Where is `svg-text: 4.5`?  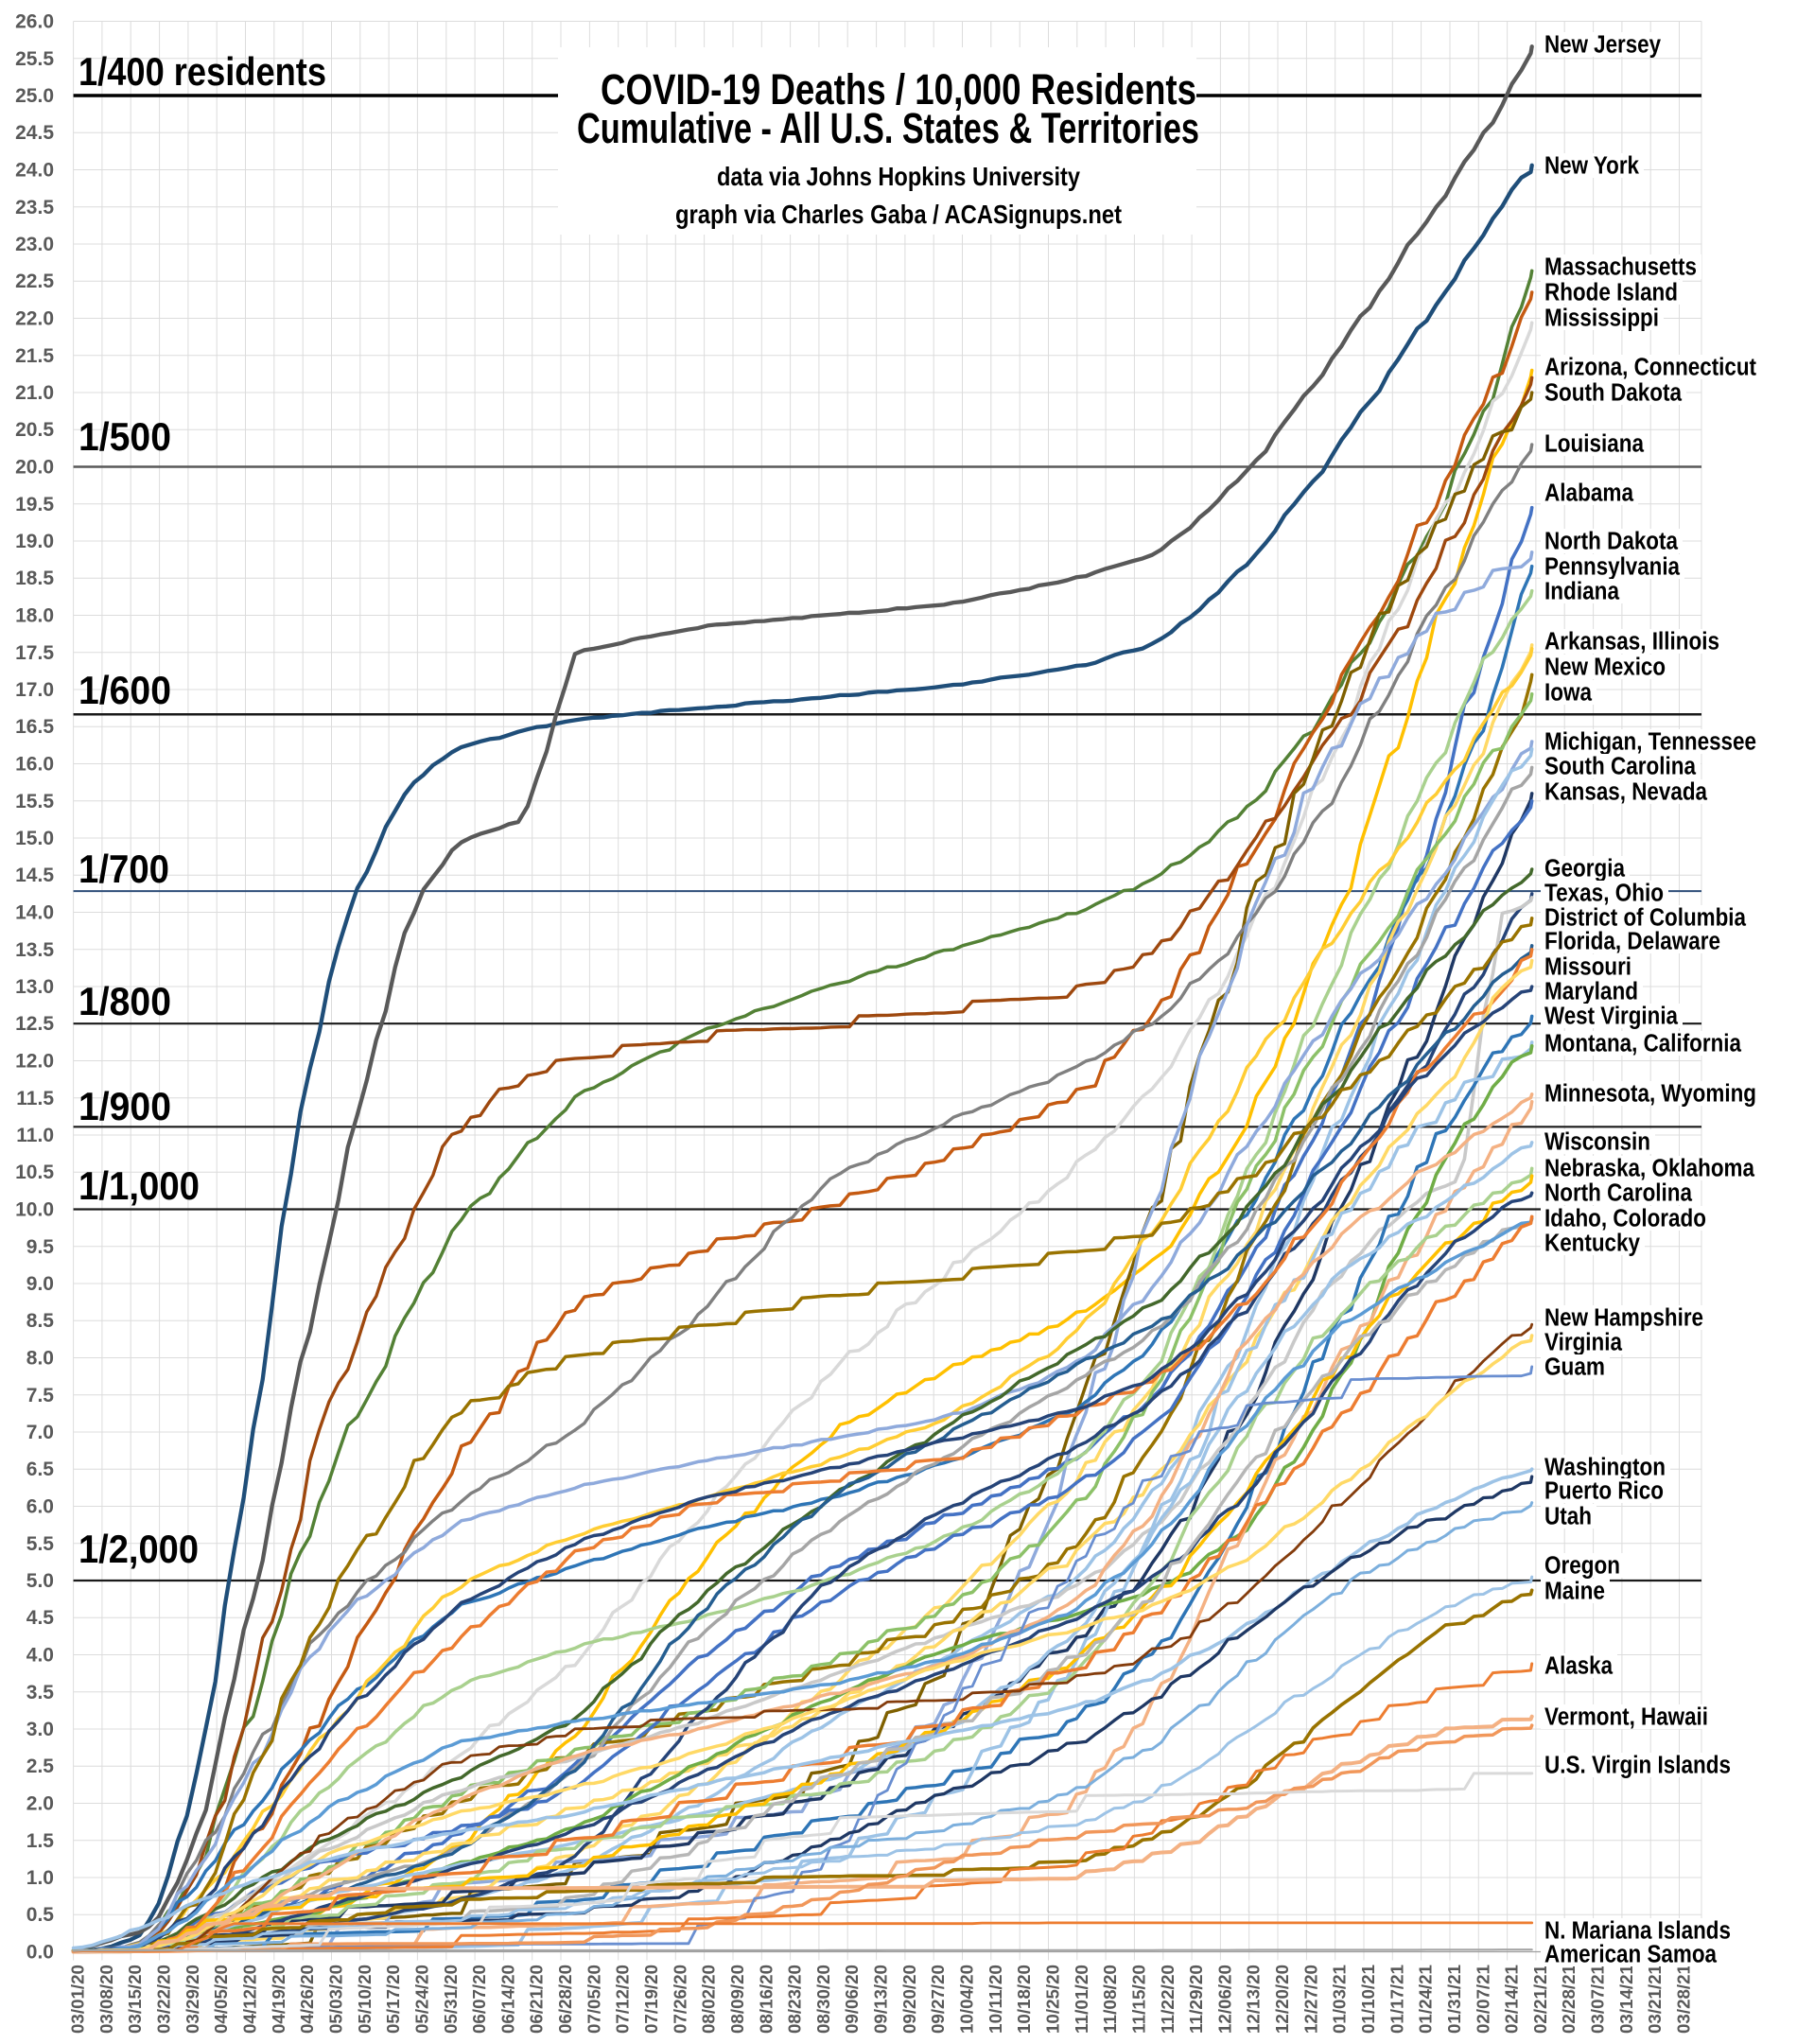
svg-text: 4.5 is located at coordinates (41, 1618).